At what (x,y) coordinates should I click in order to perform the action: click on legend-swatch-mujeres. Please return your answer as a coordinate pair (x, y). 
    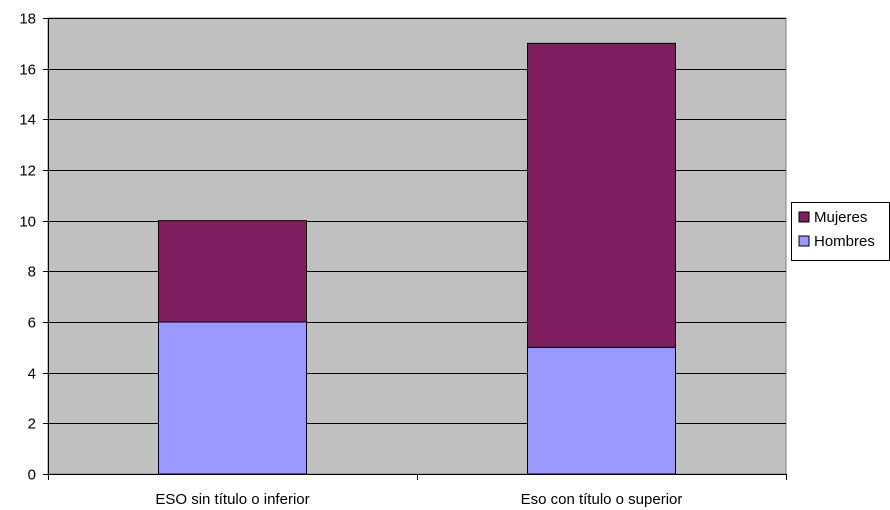
    Looking at the image, I should click on (804, 217).